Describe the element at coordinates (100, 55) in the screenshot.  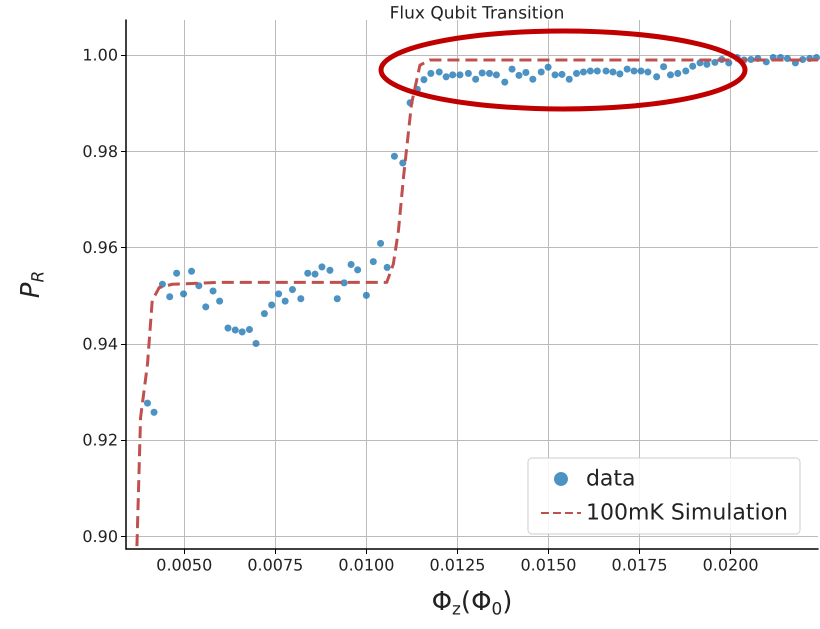
I see `y-tick-label: 1.00` at that location.